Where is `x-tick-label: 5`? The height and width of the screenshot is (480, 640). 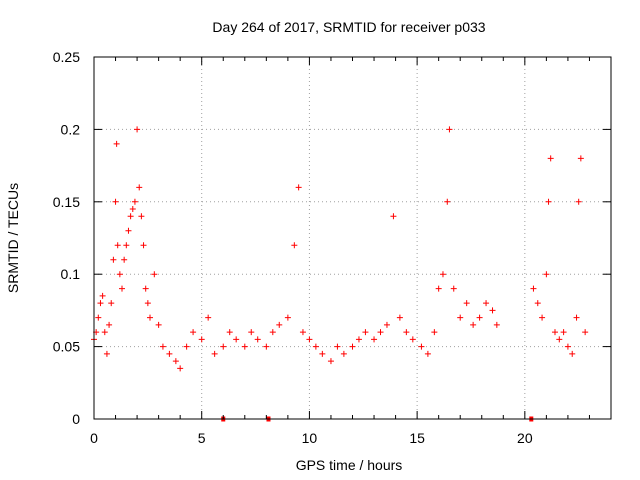
x-tick-label: 5 is located at coordinates (202, 438).